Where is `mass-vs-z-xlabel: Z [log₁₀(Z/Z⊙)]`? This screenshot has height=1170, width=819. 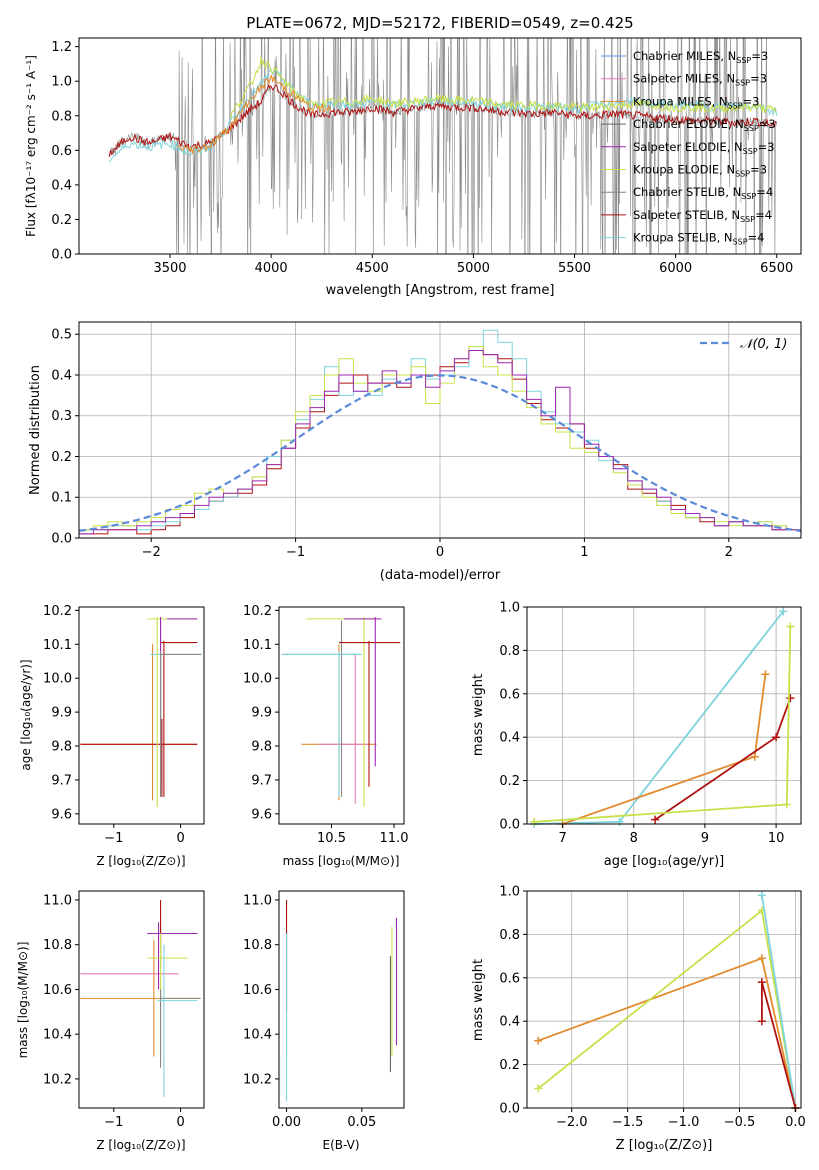 mass-vs-z-xlabel: Z [log₁₀(Z/Z⊙)] is located at coordinates (140, 1145).